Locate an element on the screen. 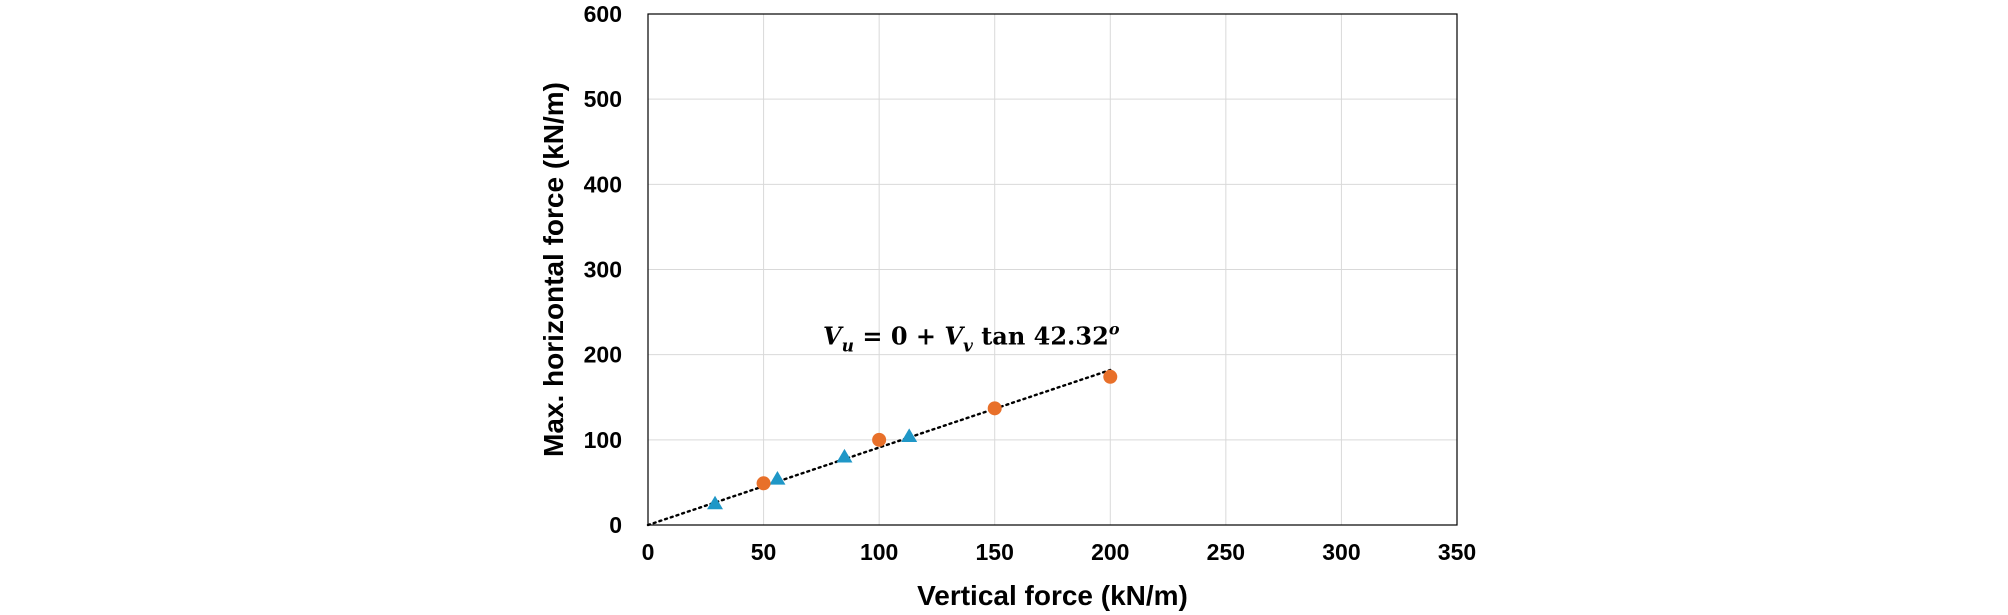  x-axis-title: Vertical force (kN/m) is located at coordinates (1052, 595).